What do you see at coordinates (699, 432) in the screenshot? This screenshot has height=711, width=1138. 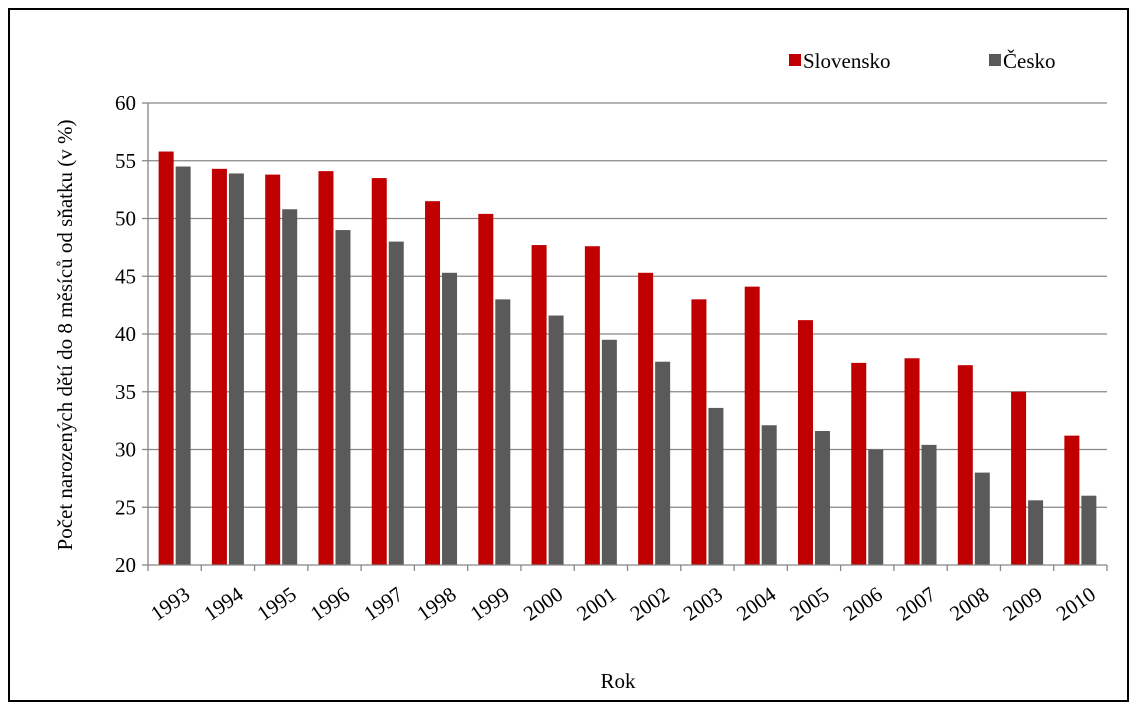 I see `bar-slovensko-2003` at bounding box center [699, 432].